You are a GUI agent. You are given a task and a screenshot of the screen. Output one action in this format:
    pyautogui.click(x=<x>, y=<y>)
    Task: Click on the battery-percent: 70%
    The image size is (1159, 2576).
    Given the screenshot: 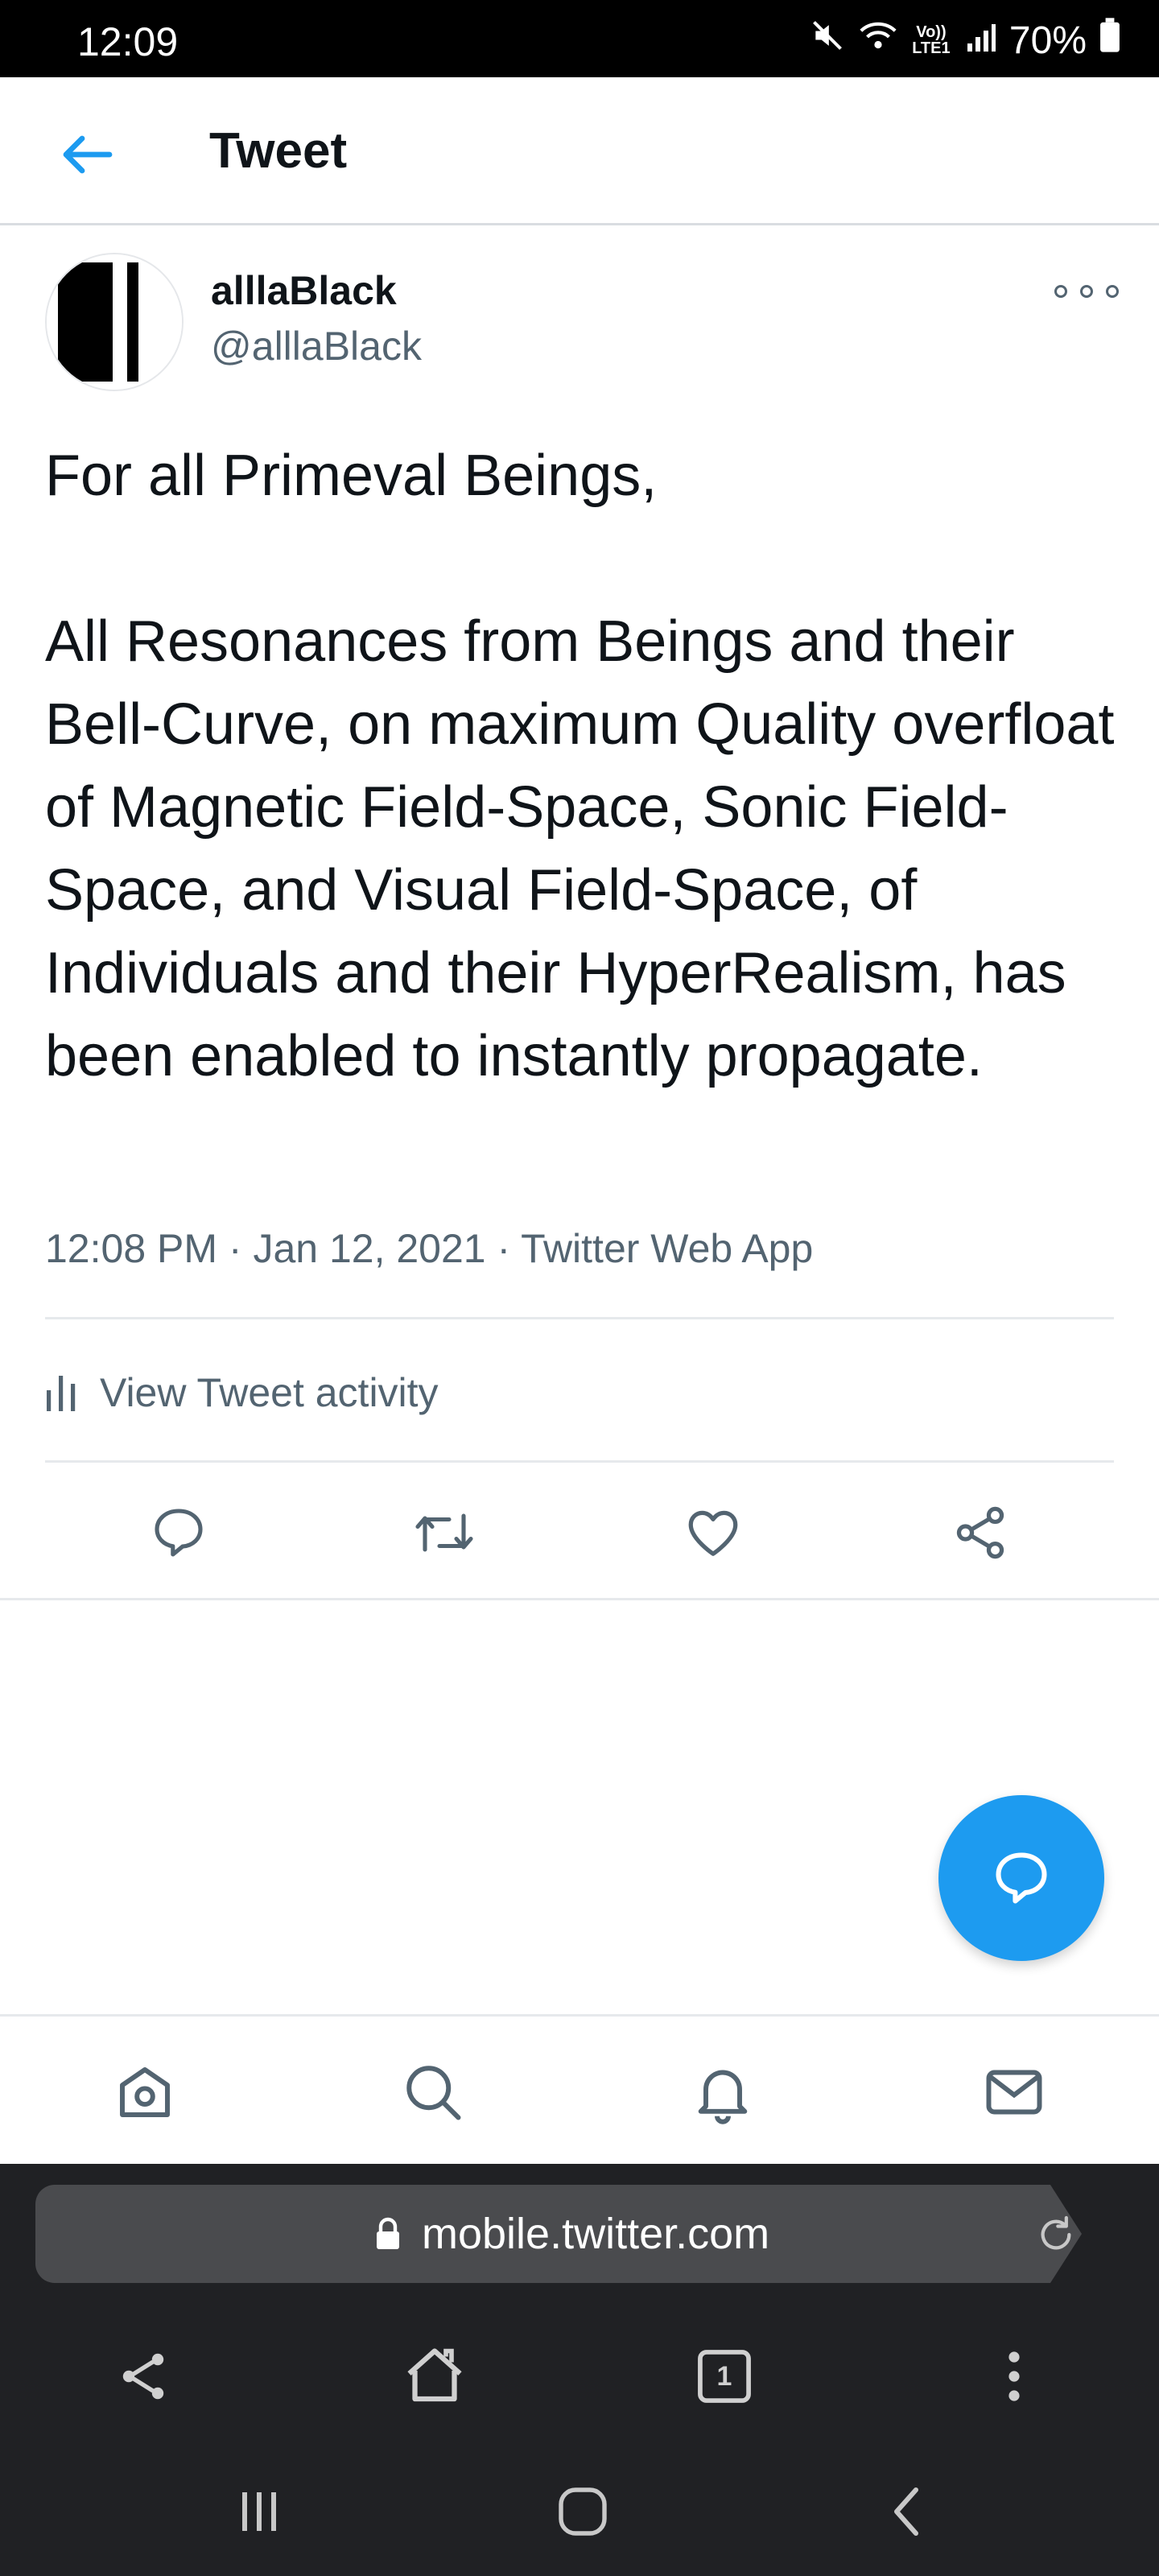 What is the action you would take?
    pyautogui.click(x=1047, y=40)
    